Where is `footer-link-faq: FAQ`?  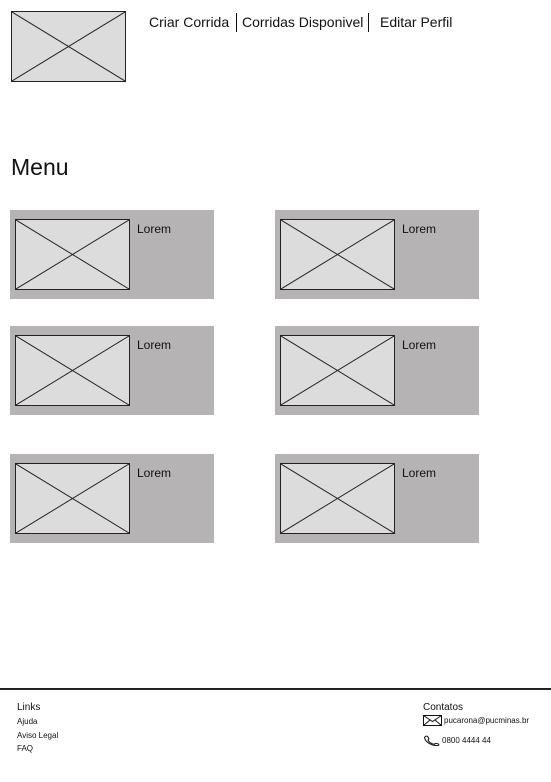
footer-link-faq: FAQ is located at coordinates (25, 748).